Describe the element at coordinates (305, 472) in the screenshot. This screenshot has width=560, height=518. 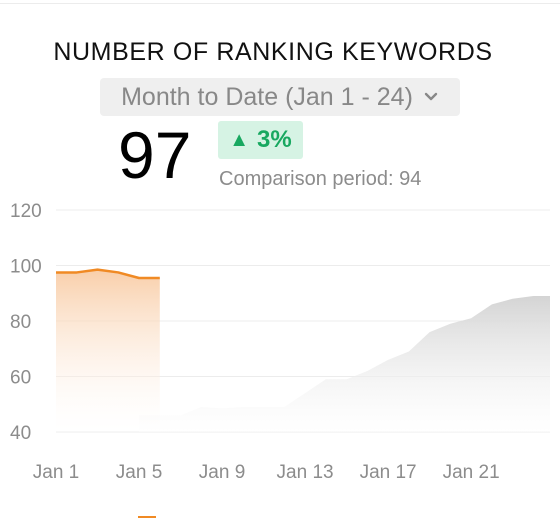
I see `x-tick-label: Jan 13` at that location.